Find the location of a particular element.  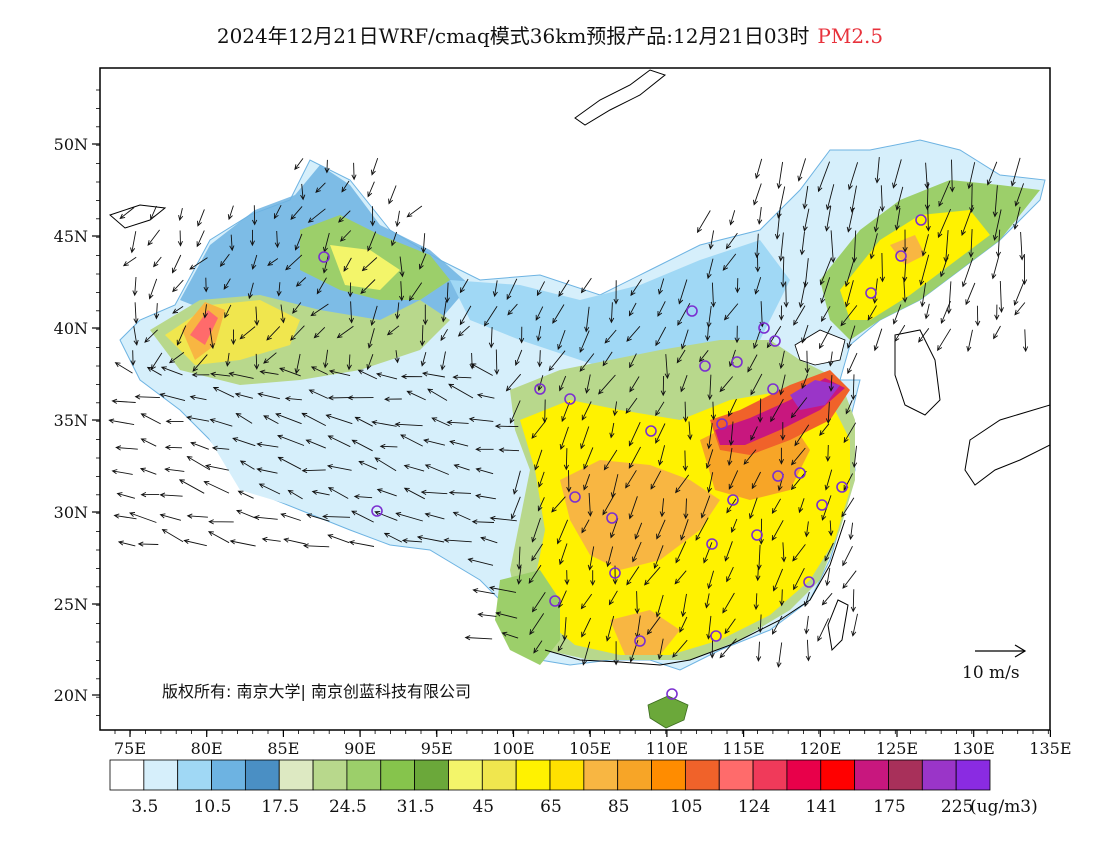

legend-label: 124 is located at coordinates (754, 807).